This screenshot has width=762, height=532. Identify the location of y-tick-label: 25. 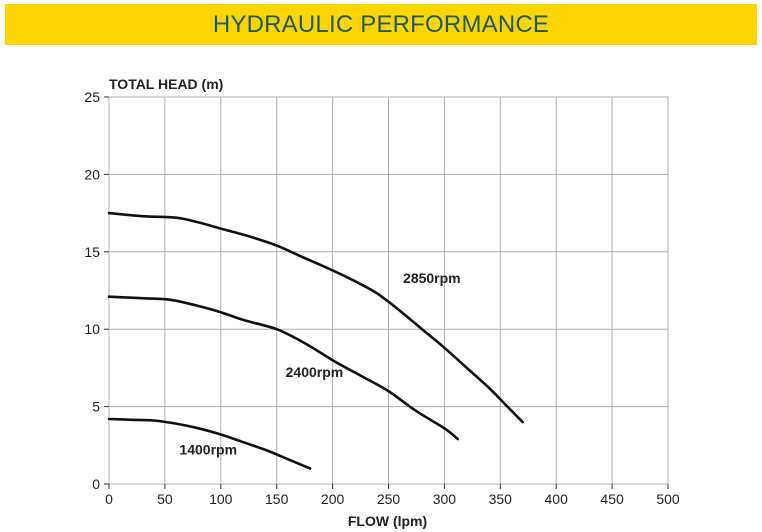
(92, 97).